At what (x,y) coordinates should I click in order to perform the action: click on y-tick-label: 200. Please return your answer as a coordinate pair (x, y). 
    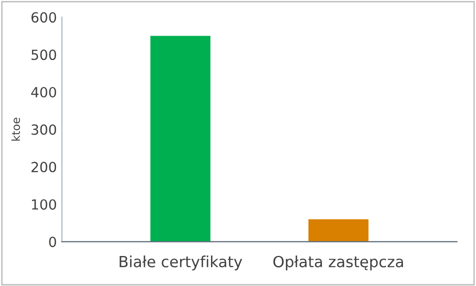
    Looking at the image, I should click on (44, 167).